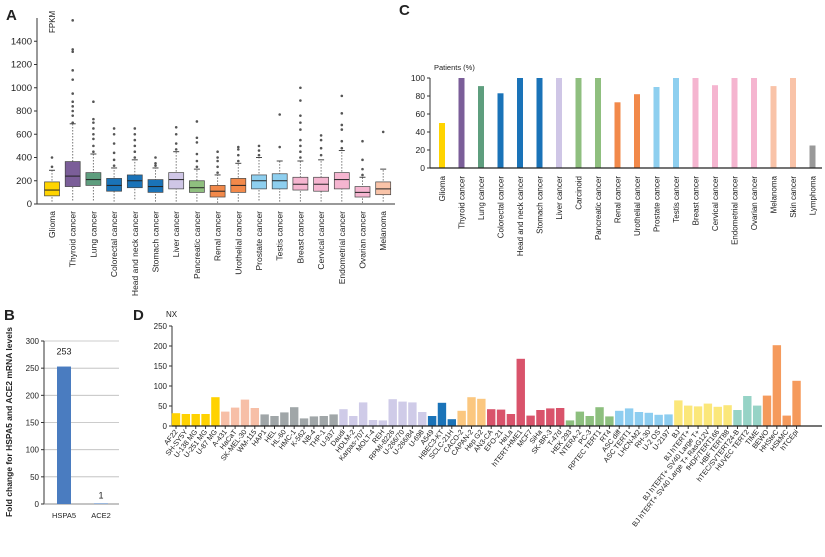  I want to click on panel-a-x-label: Melanoma, so click(383, 231).